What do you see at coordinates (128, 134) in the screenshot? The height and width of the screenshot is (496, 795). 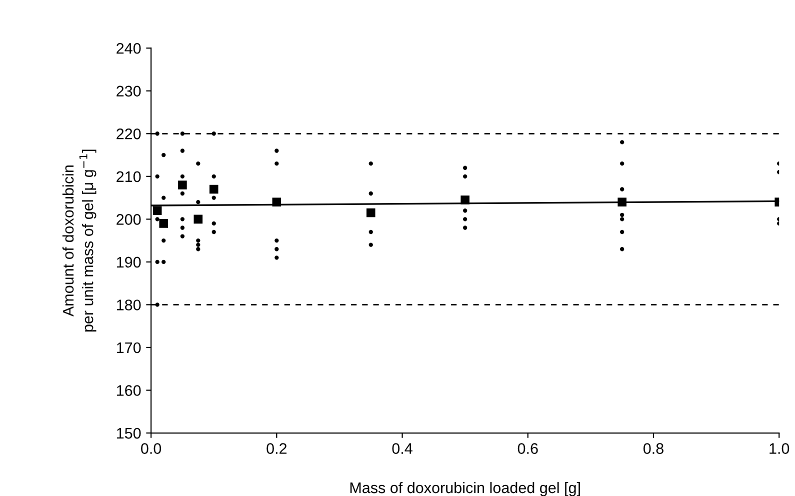 I see `y-tick-label: 220` at bounding box center [128, 134].